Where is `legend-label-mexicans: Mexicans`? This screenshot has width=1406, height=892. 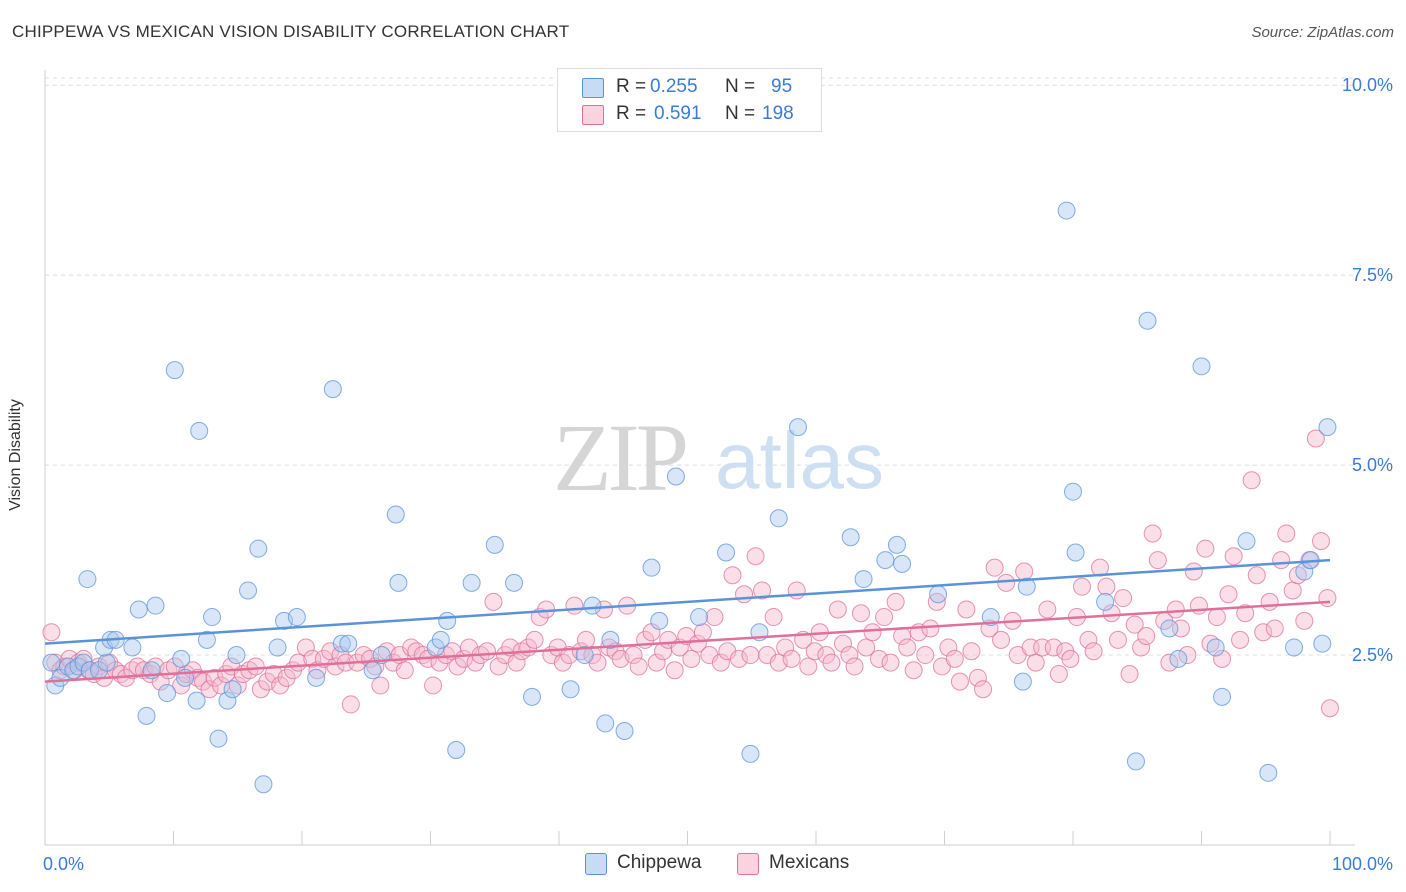
legend-label-mexicans: Mexicans is located at coordinates (809, 862).